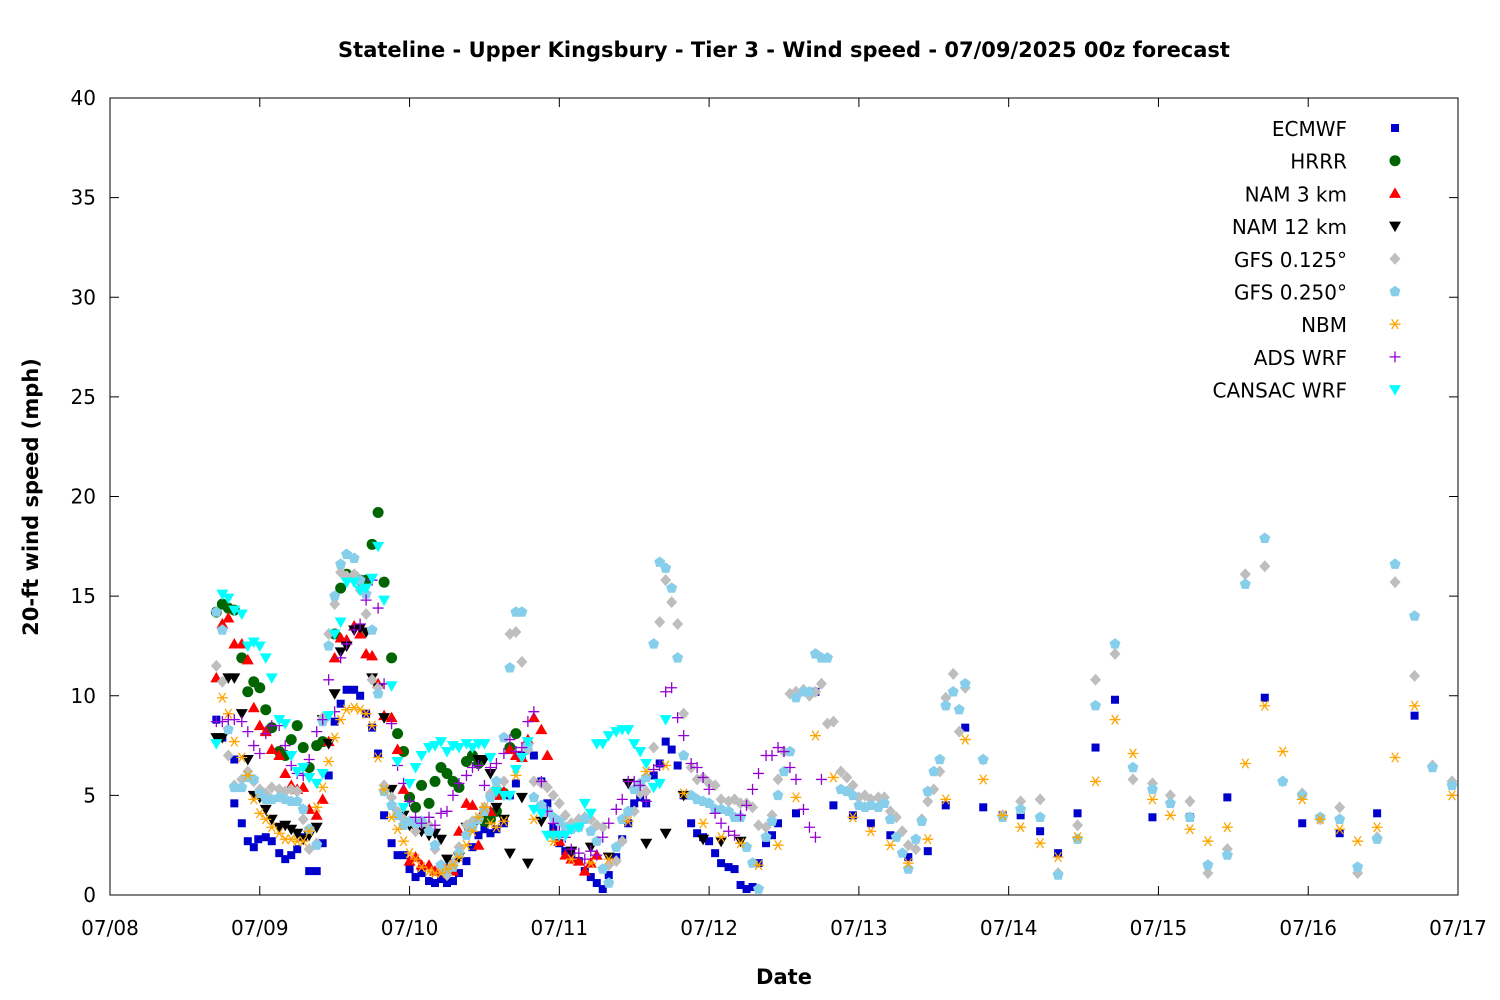 The image size is (1500, 1000). Describe the element at coordinates (83, 98) in the screenshot. I see `y-tick-label: 40` at that location.